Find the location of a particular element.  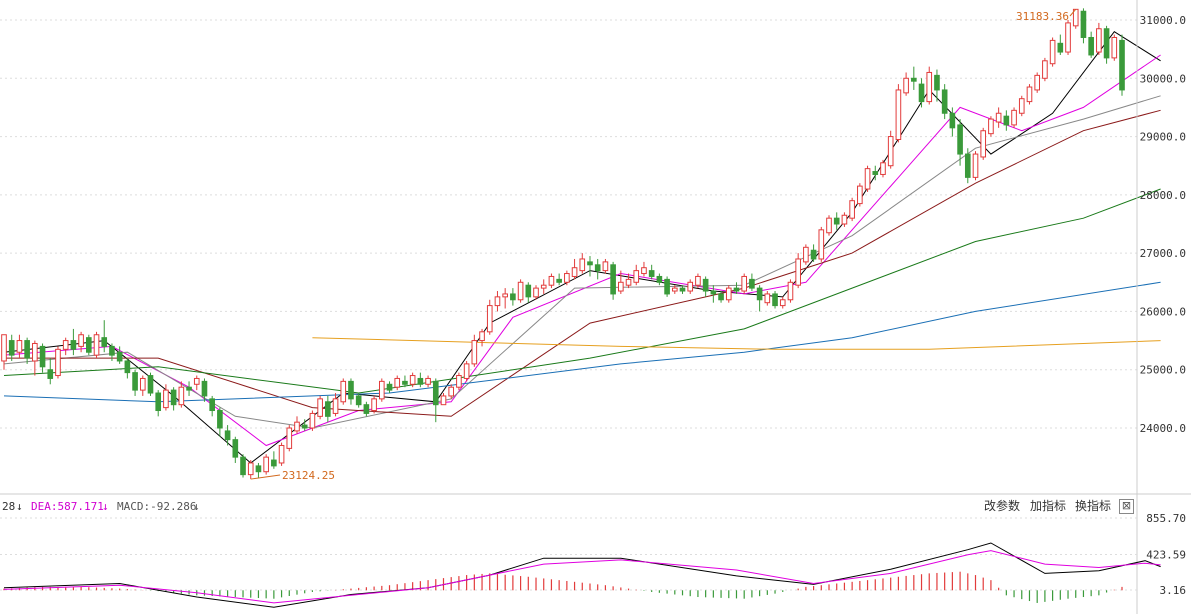

modify-params-button: 改参数 is located at coordinates (1002, 506).